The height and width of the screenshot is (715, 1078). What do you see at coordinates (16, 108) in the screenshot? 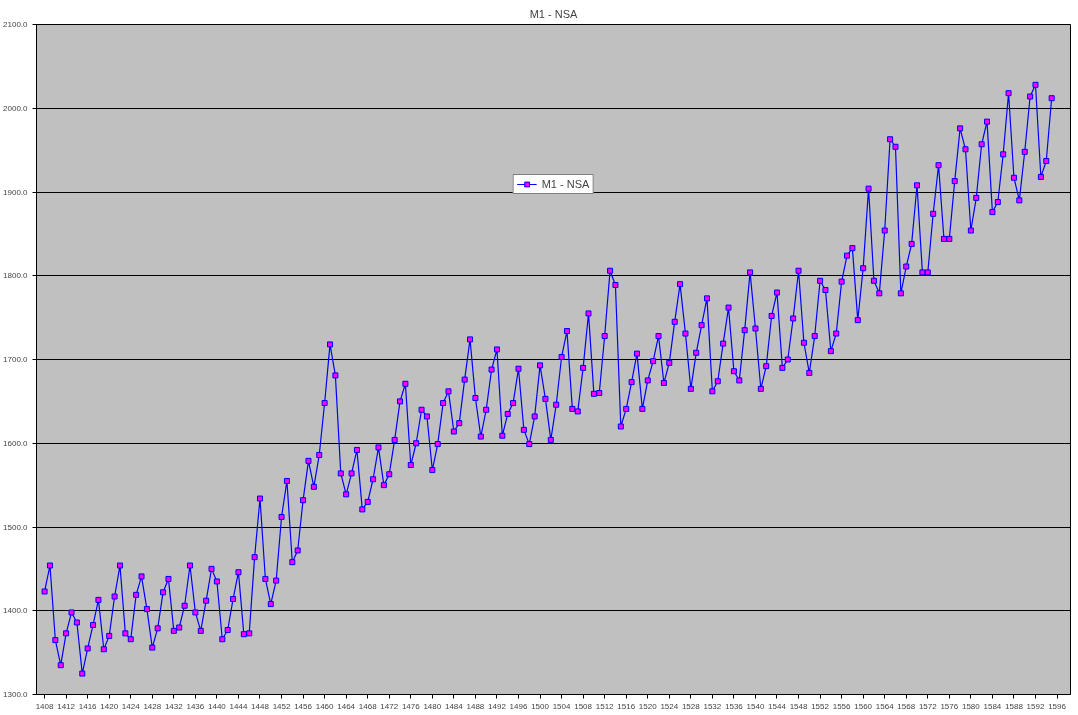
I see `y-tick-label: 2000.0` at bounding box center [16, 108].